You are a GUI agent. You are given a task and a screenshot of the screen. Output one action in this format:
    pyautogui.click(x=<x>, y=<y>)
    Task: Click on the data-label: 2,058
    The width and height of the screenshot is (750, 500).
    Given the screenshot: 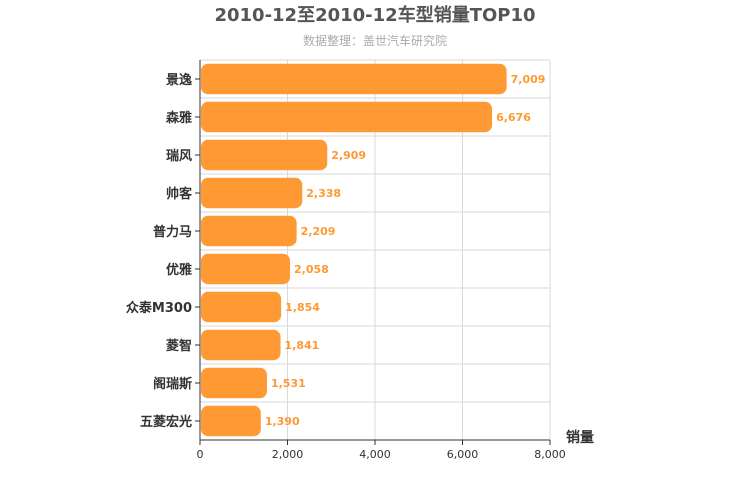 What is the action you would take?
    pyautogui.click(x=311, y=269)
    